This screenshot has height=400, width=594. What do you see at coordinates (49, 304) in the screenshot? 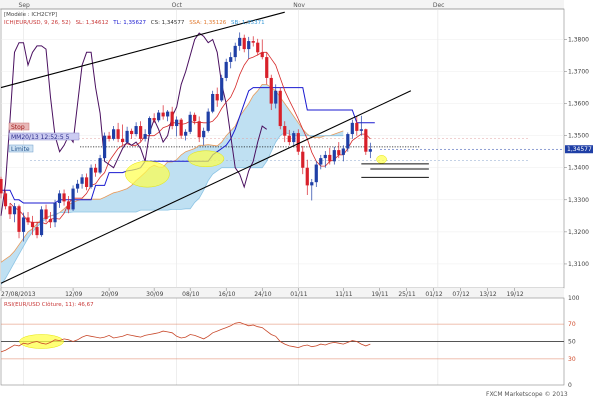
I see `rsi-header: RSI(EUR/USD Clôture, 11): 46,67` at bounding box center [49, 304].